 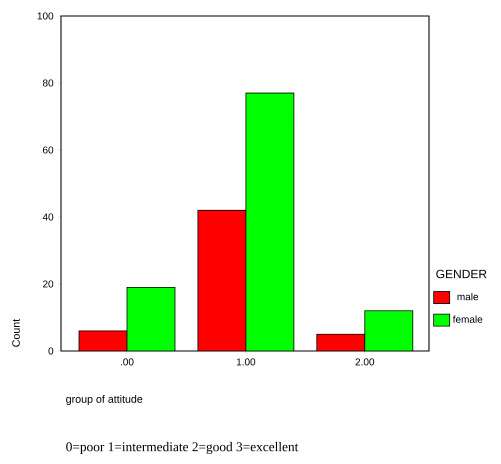 I want to click on legend-label: male, so click(x=468, y=296).